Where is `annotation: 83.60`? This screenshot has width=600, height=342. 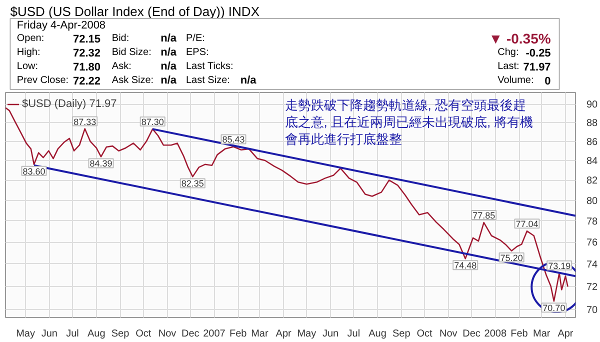 annotation: 83.60 is located at coordinates (34, 171).